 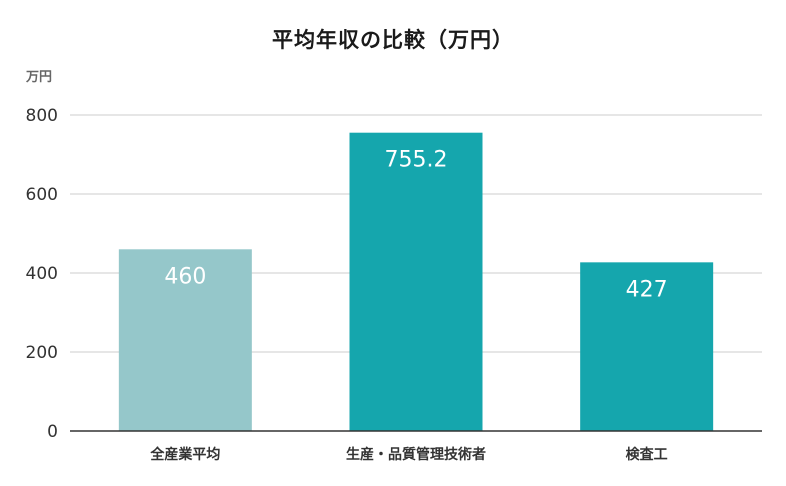 What do you see at coordinates (184, 454) in the screenshot?
I see `x-tick-label: 全産業平均` at bounding box center [184, 454].